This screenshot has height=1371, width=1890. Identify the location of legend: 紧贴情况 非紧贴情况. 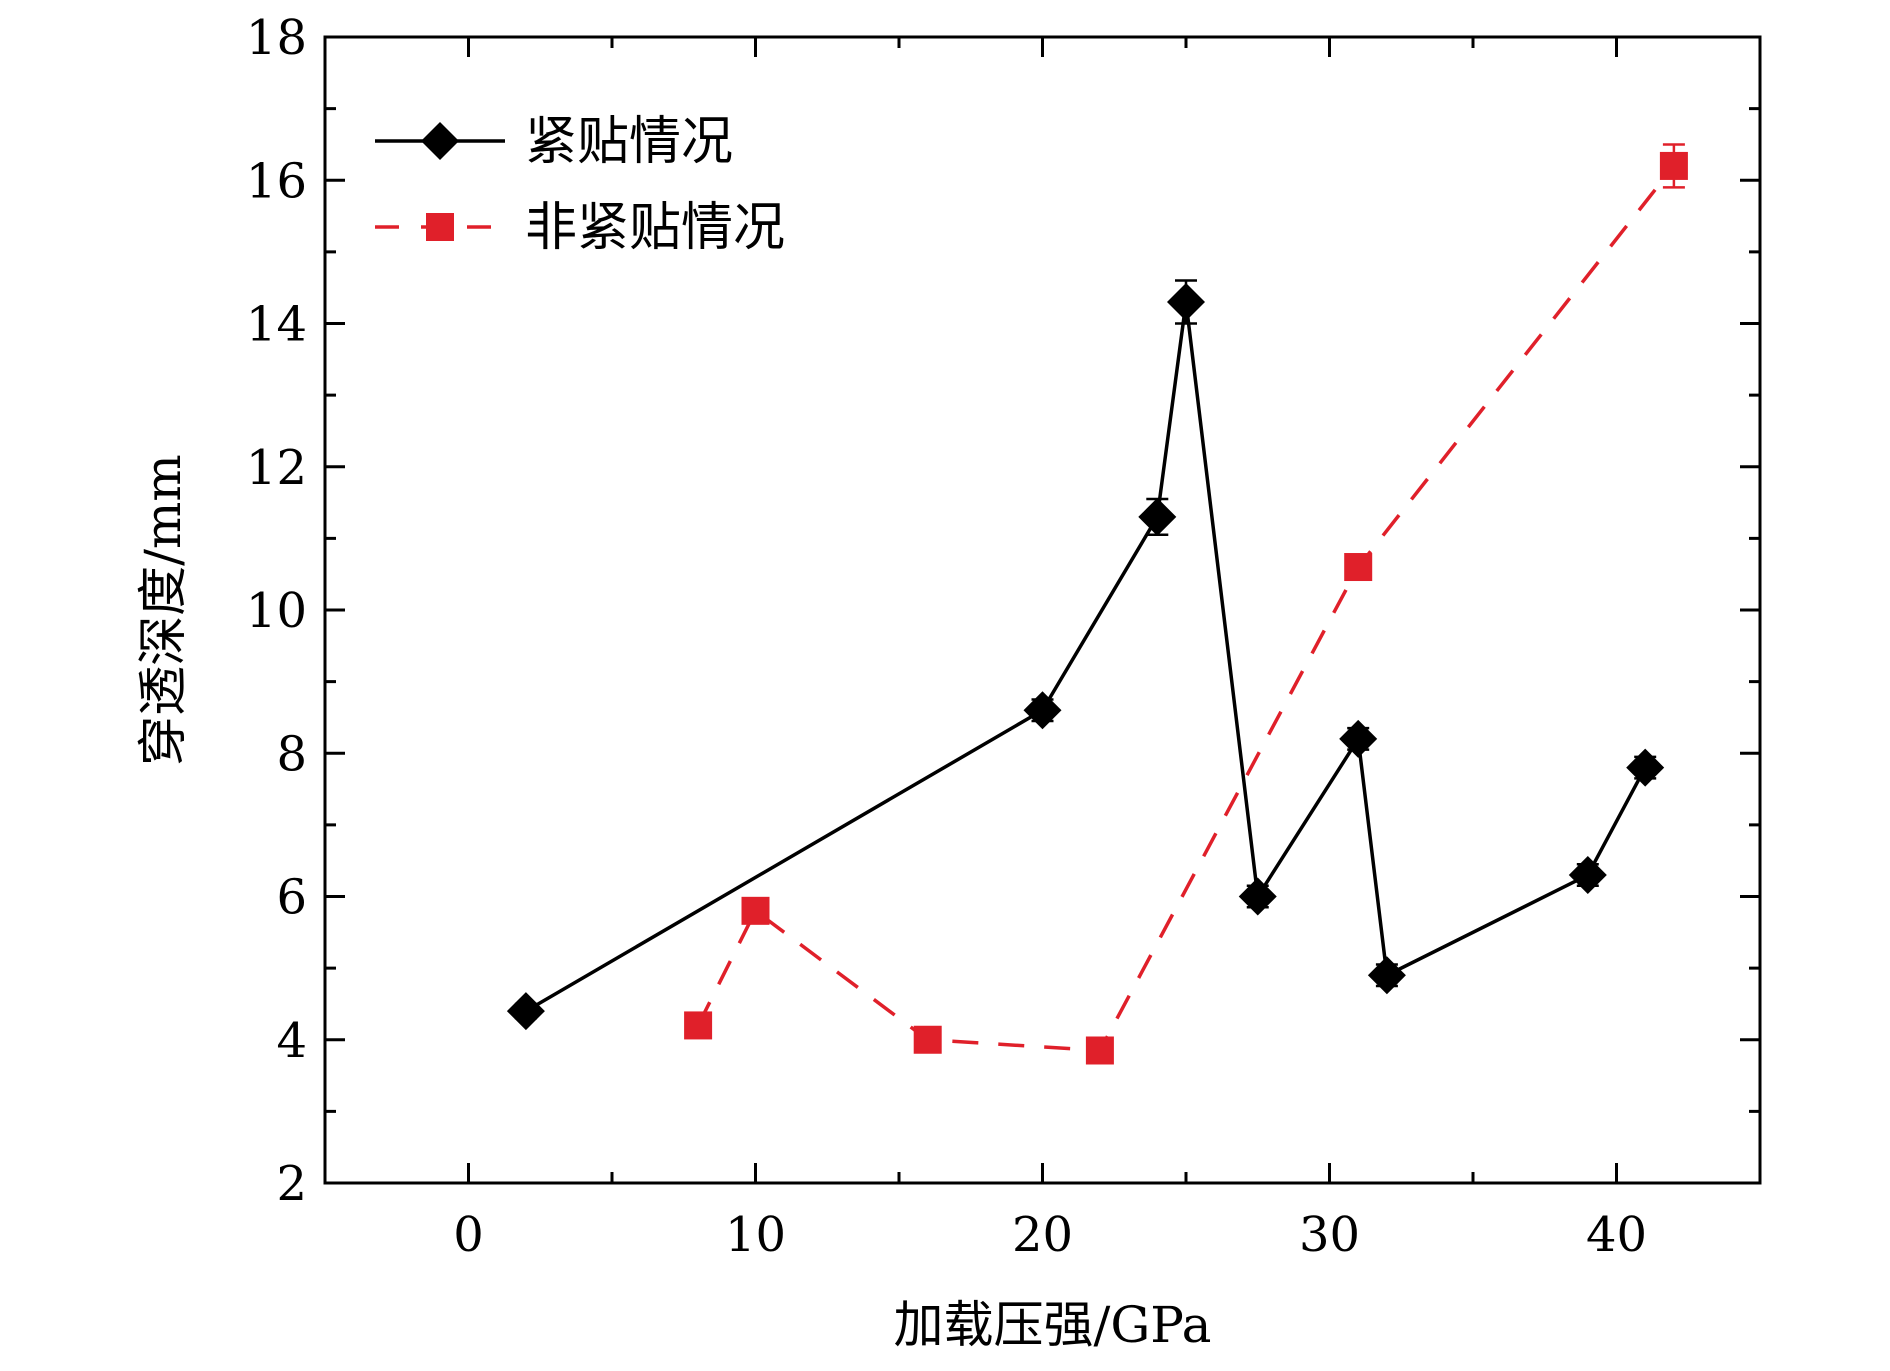
(580, 185).